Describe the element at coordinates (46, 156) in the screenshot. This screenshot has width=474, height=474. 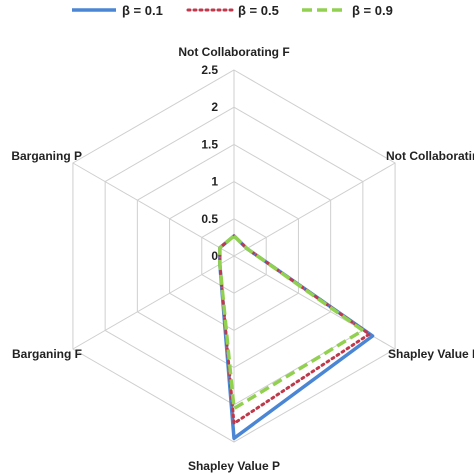
I see `axis-label: Barganing P` at that location.